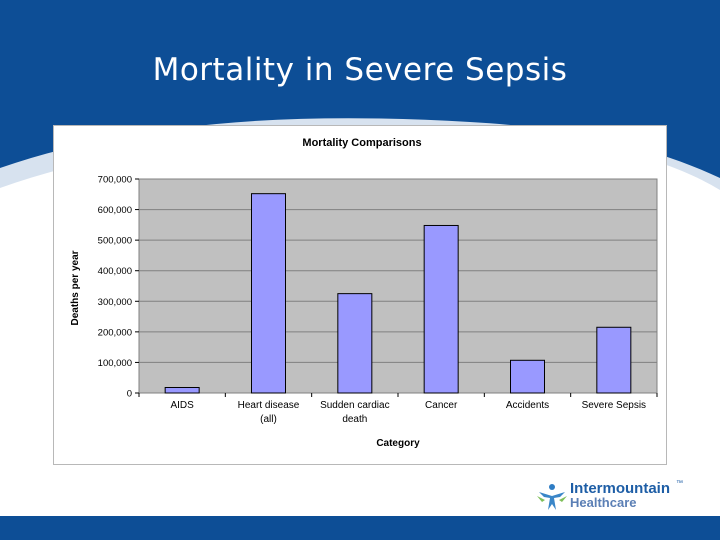  What do you see at coordinates (355, 343) in the screenshot?
I see `bar-sudden-cardiac` at bounding box center [355, 343].